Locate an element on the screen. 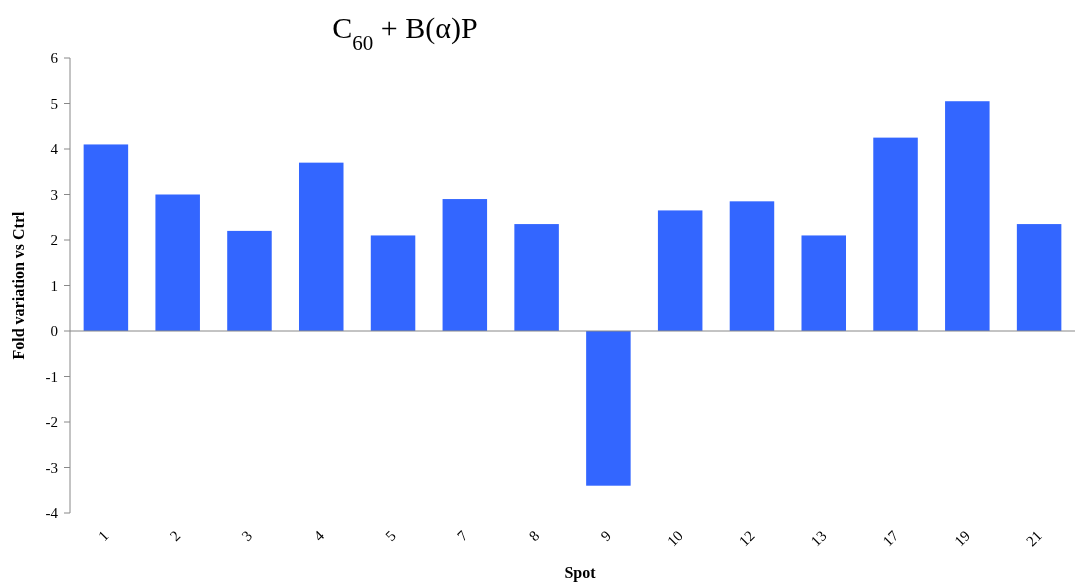 Image resolution: width=1075 pixels, height=584 pixels. y-tick-label: 0 is located at coordinates (54, 331).